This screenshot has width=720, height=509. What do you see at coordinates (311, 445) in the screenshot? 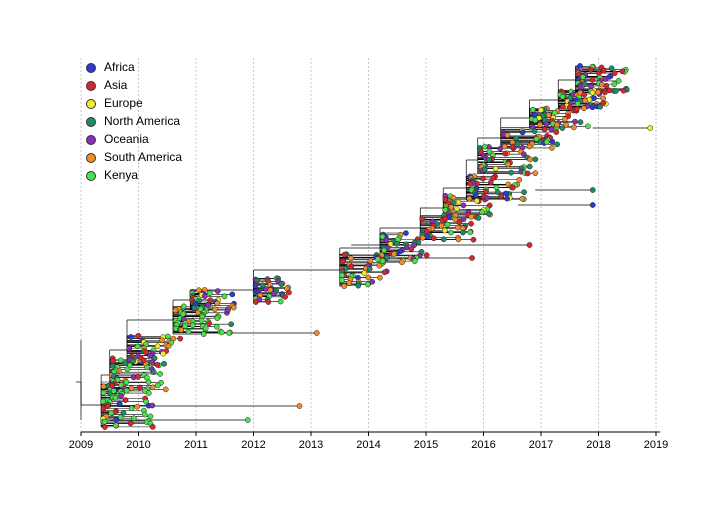
I see `tick-label: 2013` at bounding box center [311, 445].